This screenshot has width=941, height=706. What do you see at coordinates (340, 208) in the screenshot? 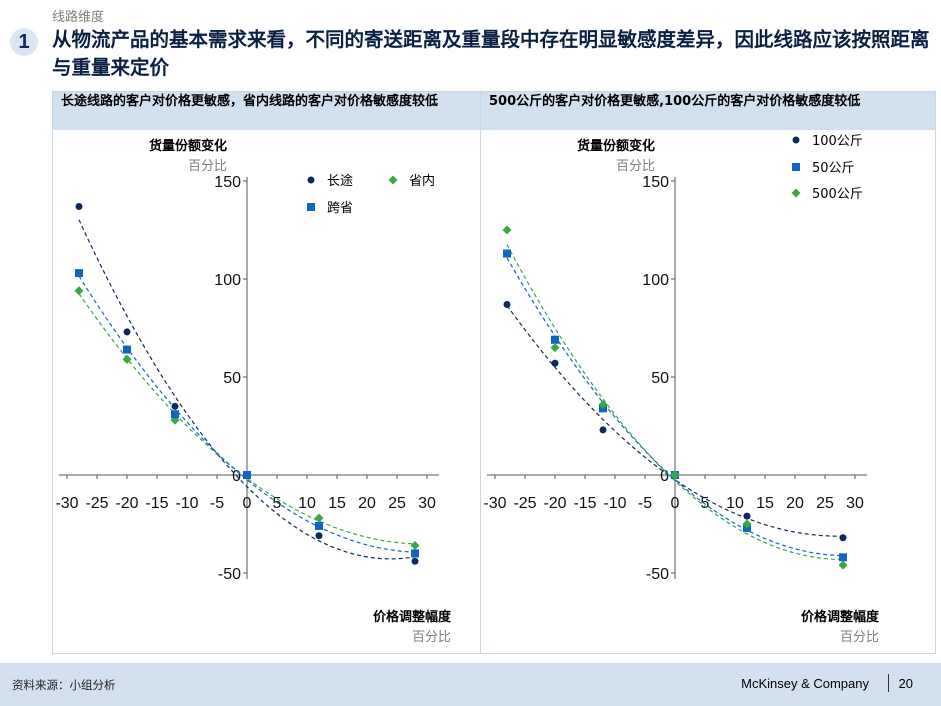
I see `legend-label-跨省: 跨省` at bounding box center [340, 208].